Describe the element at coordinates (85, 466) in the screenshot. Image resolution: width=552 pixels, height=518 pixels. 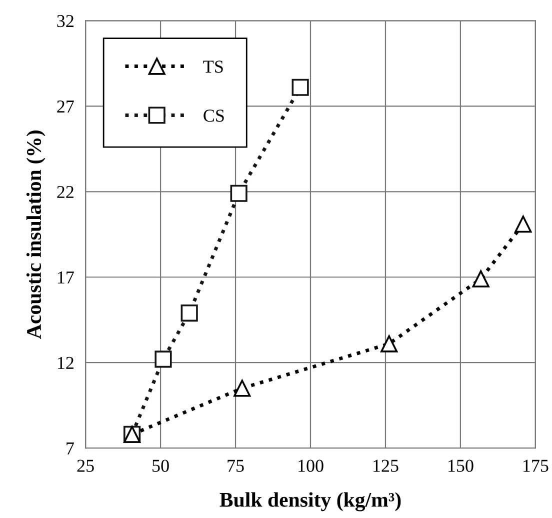
I see `x-tick-label: 25` at that location.